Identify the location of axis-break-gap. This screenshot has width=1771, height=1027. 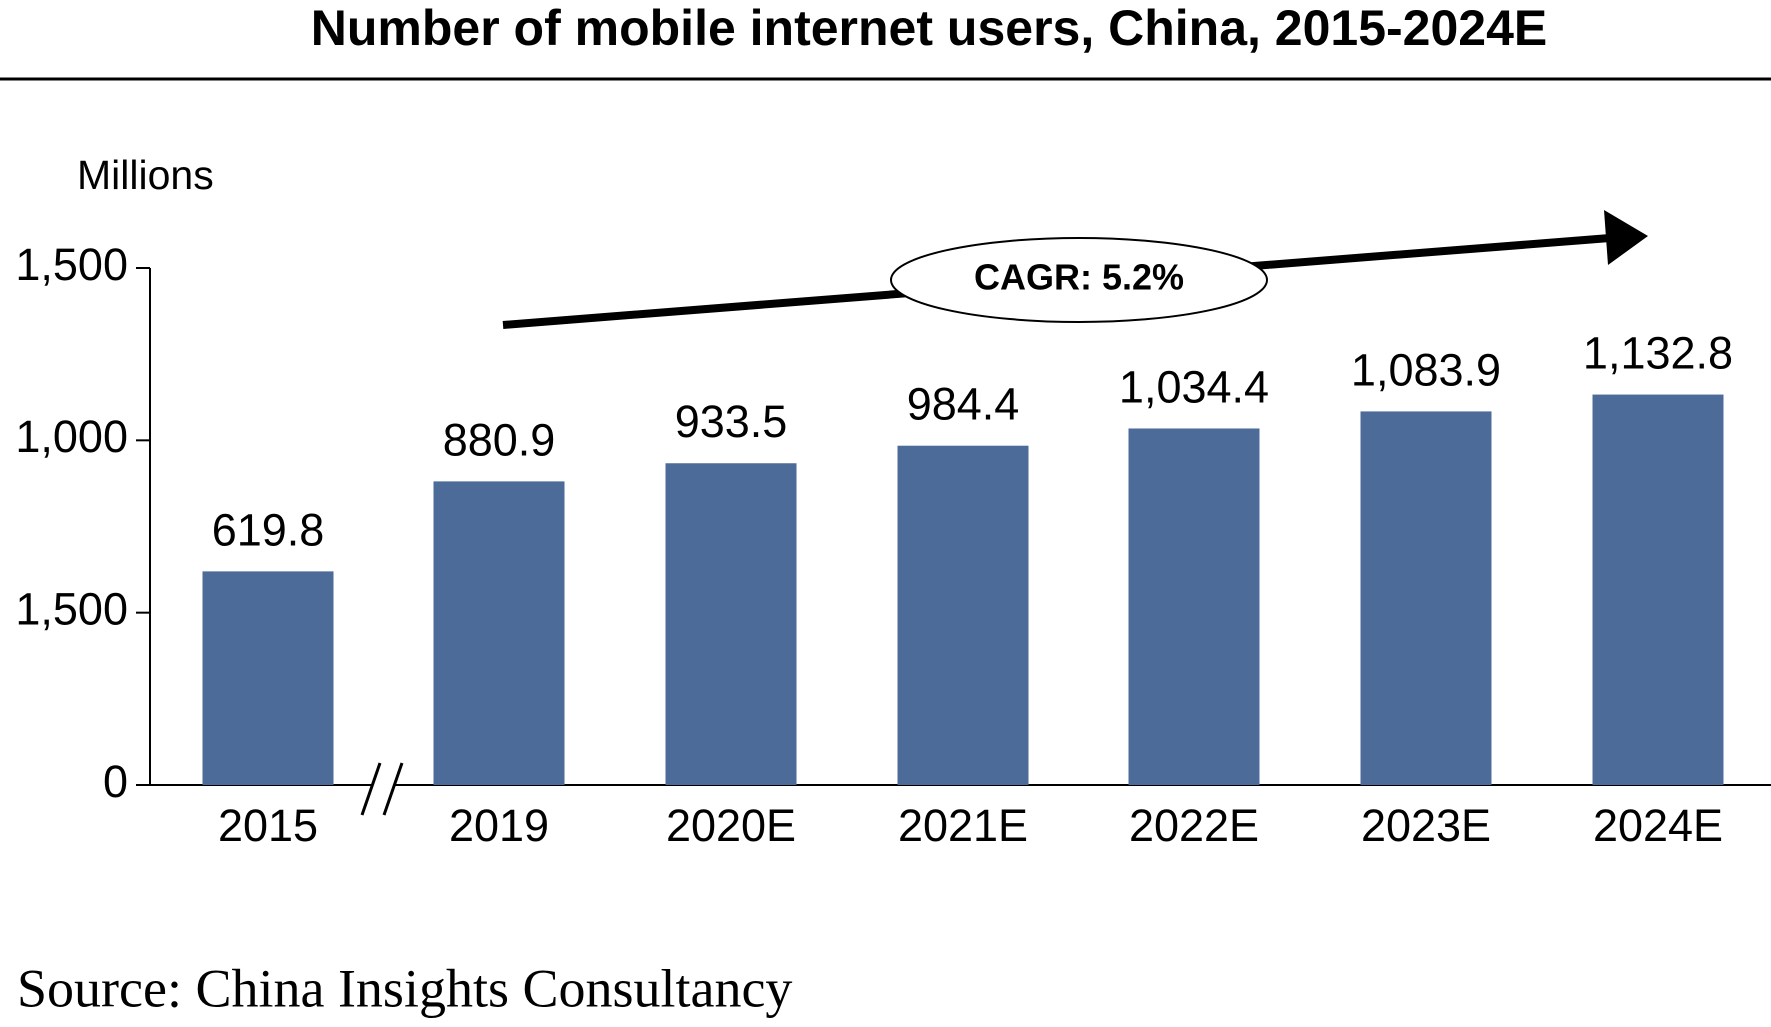
(382, 789).